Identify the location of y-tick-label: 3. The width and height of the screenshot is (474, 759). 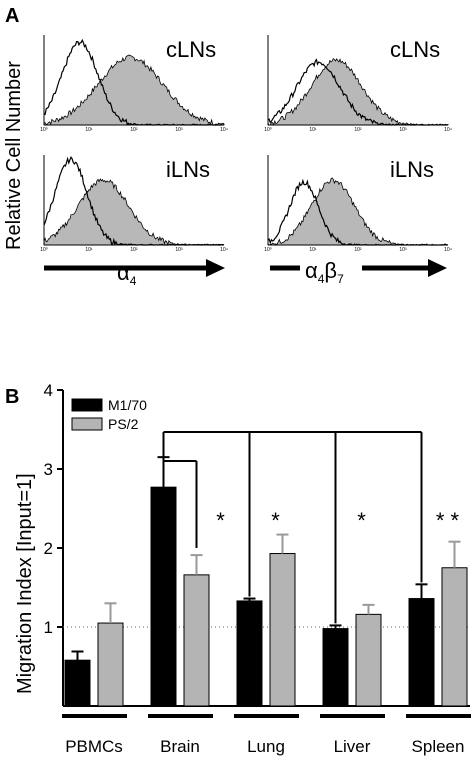
(48, 469).